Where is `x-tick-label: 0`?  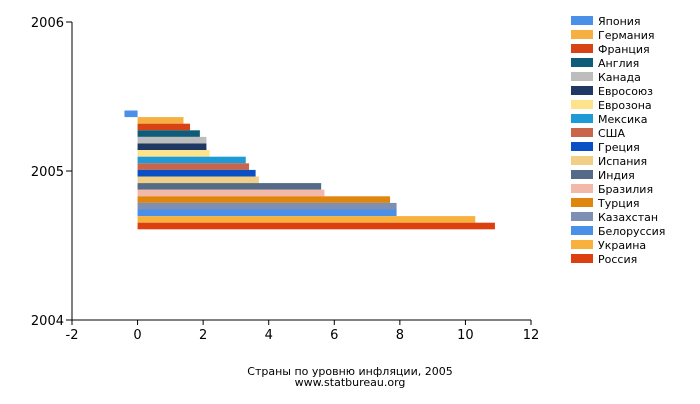
x-tick-label: 0 is located at coordinates (137, 335).